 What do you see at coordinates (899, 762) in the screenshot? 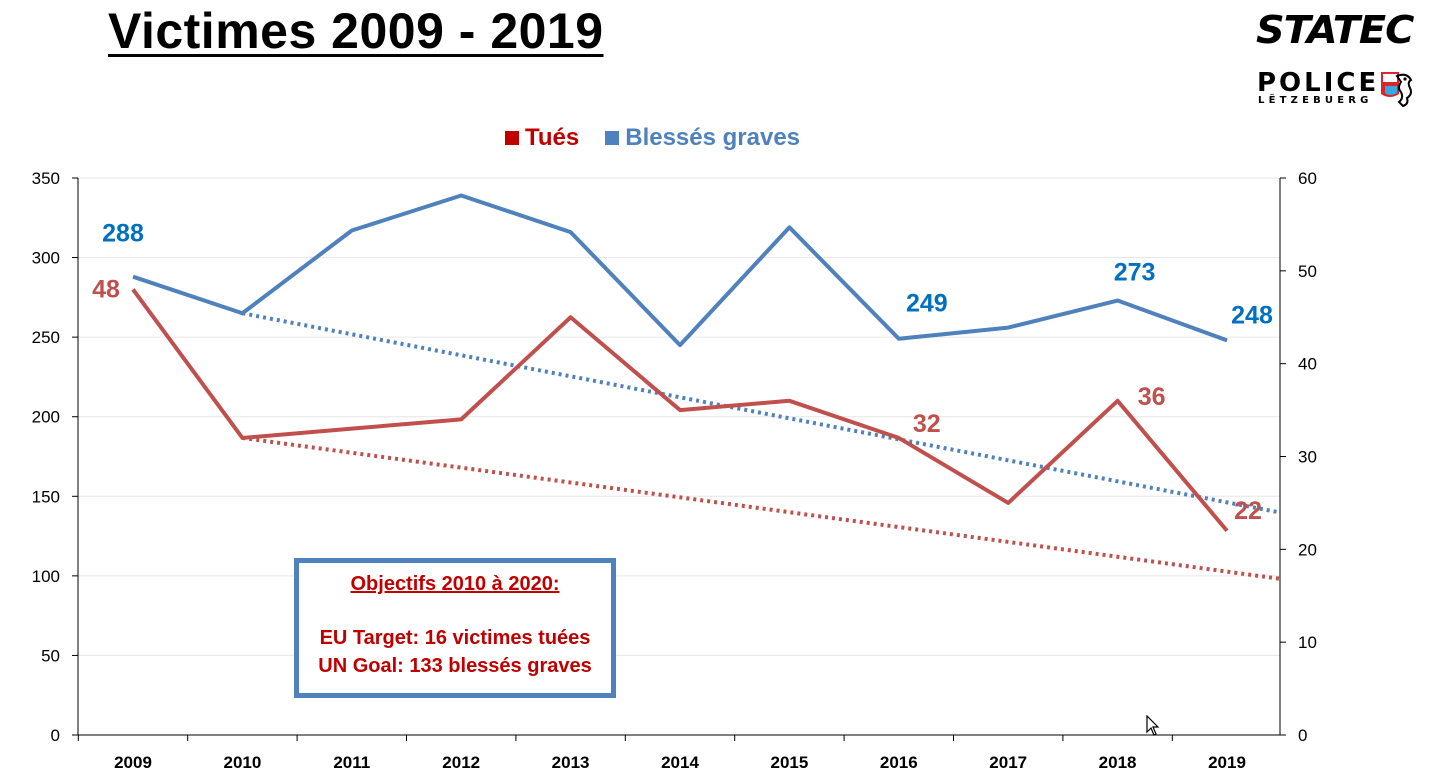
I see `x-axis-tick-label: 2016` at bounding box center [899, 762].